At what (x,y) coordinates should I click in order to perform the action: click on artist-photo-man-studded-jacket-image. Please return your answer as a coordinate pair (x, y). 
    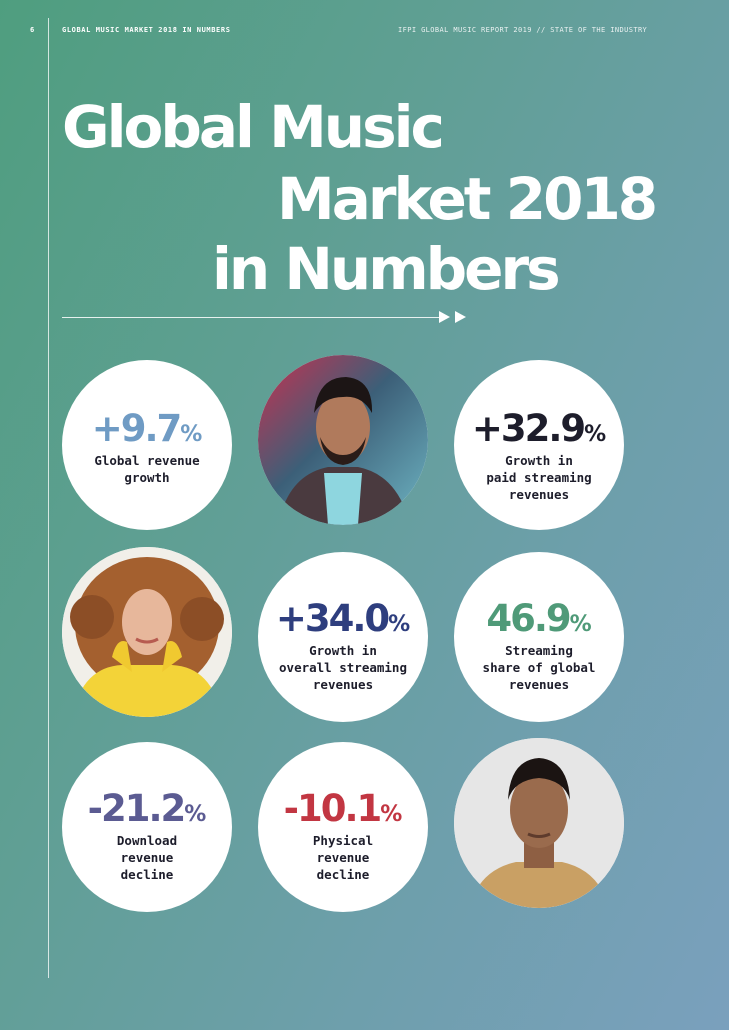
    Looking at the image, I should click on (343, 440).